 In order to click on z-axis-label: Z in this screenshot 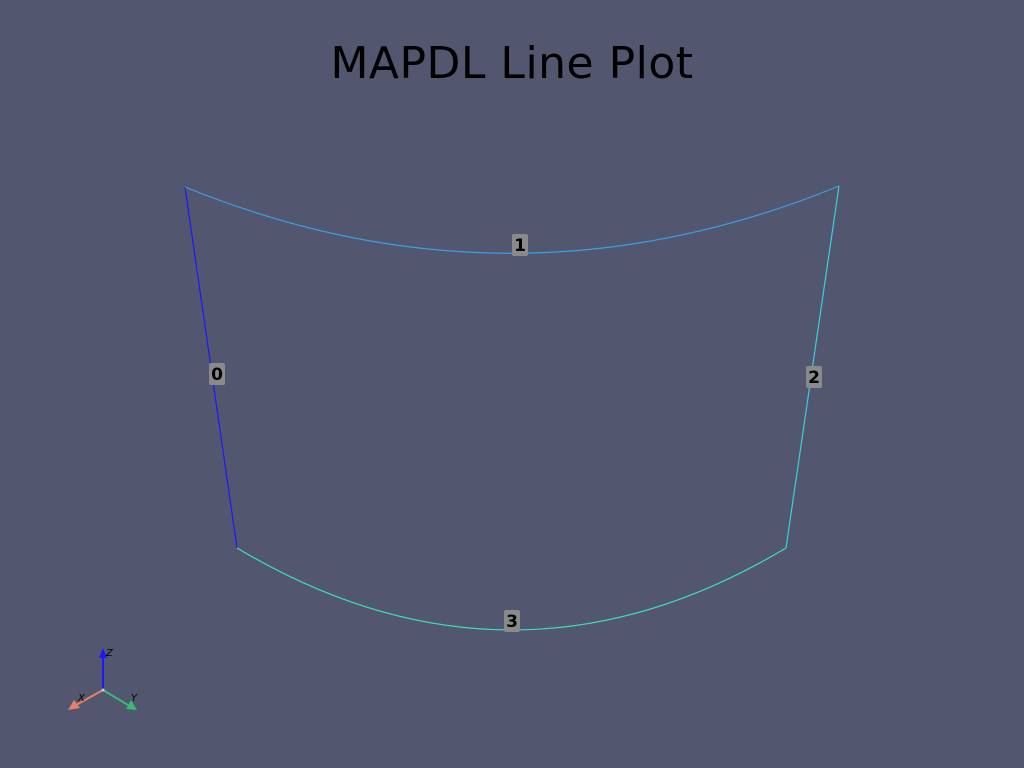, I will do `click(109, 653)`.